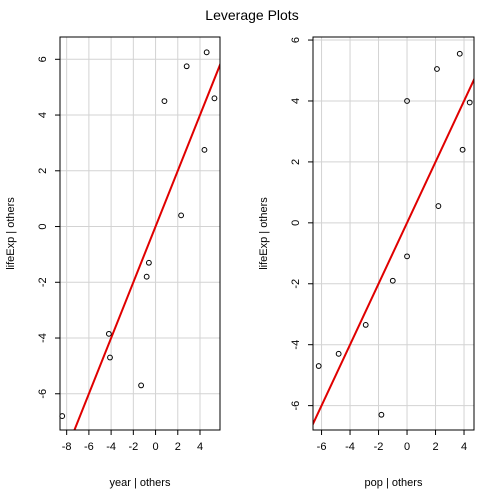 The image size is (504, 504). What do you see at coordinates (394, 483) in the screenshot?
I see `x-axis-label: pop | others` at bounding box center [394, 483].